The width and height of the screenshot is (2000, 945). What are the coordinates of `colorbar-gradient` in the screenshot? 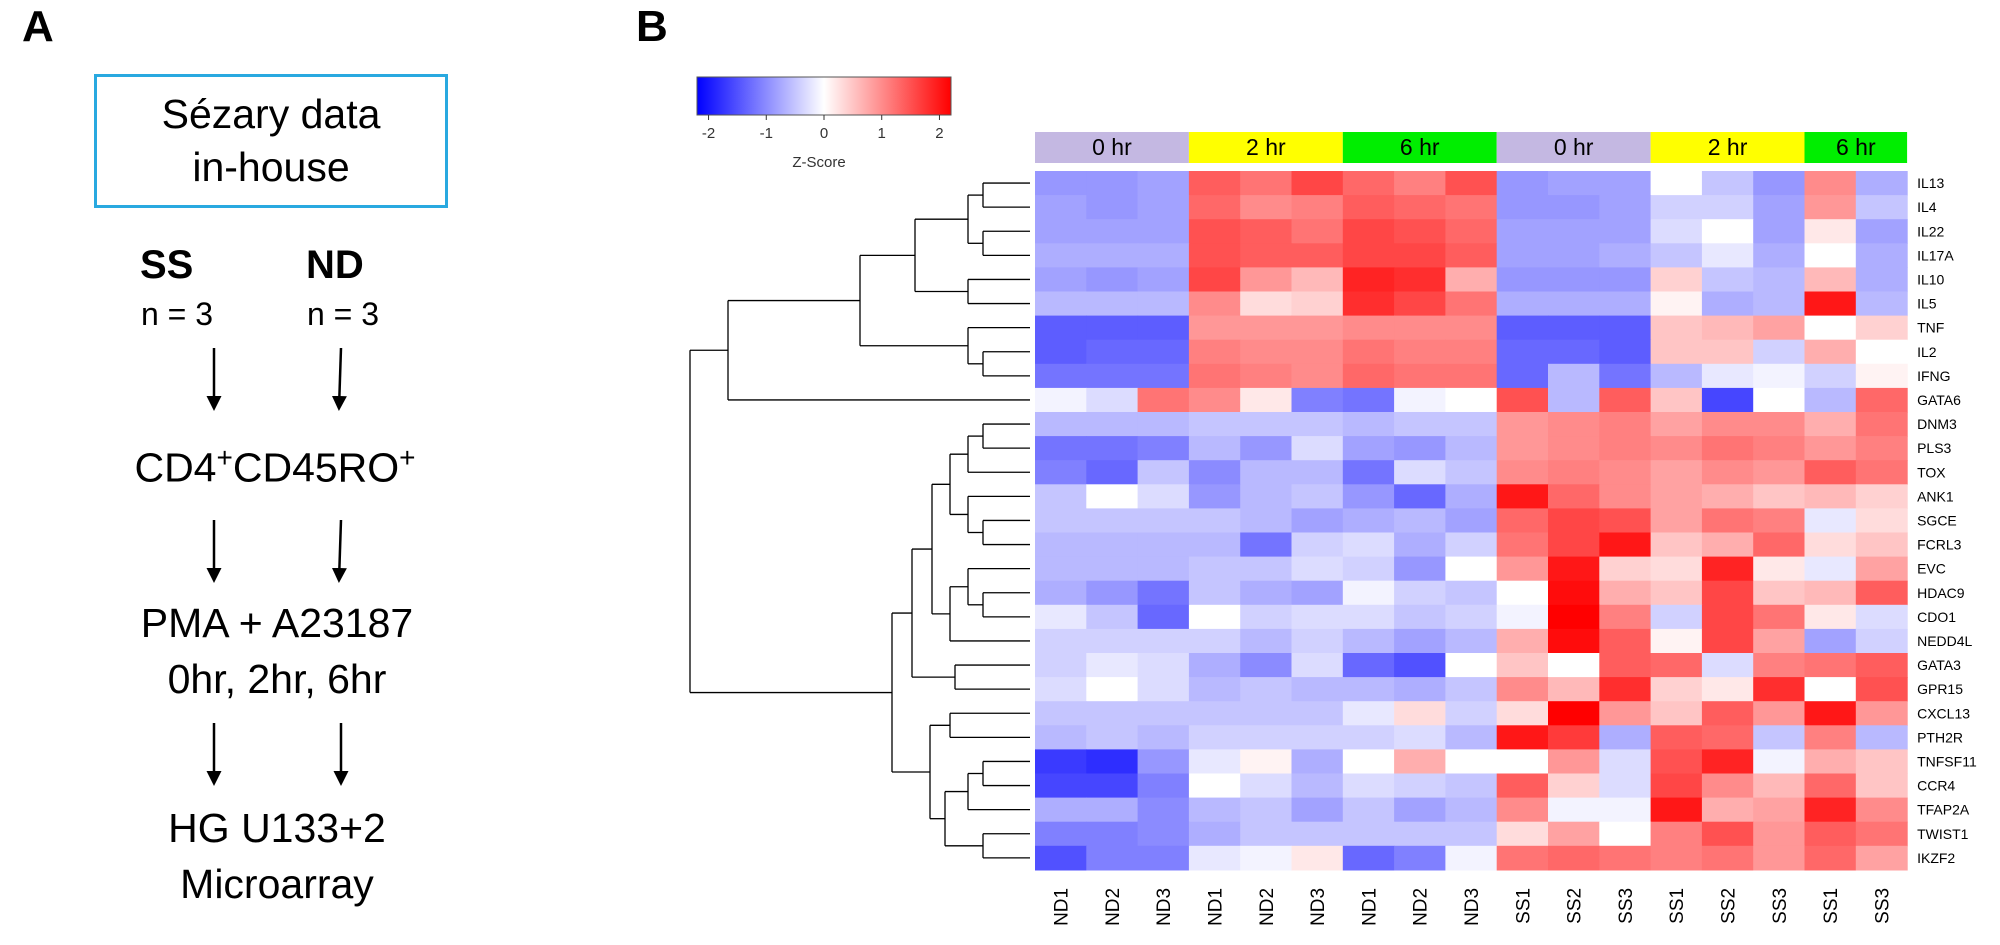 It's located at (824, 96).